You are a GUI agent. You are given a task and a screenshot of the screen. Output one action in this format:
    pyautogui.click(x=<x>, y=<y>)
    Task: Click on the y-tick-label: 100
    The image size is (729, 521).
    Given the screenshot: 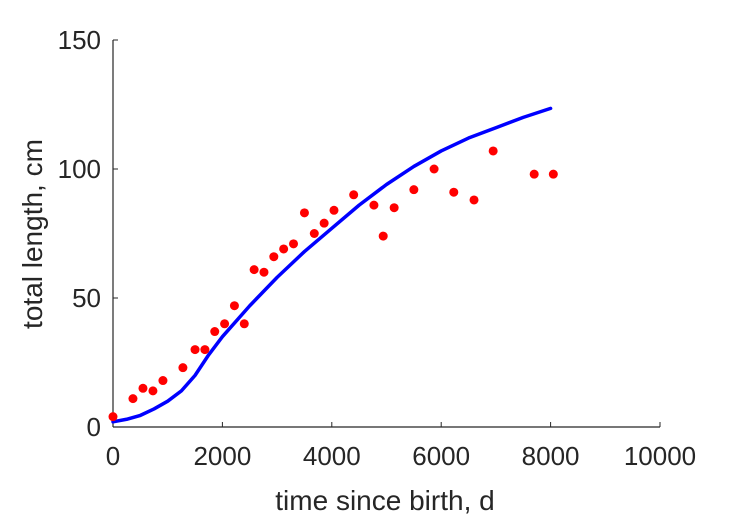 What is the action you would take?
    pyautogui.click(x=79, y=169)
    